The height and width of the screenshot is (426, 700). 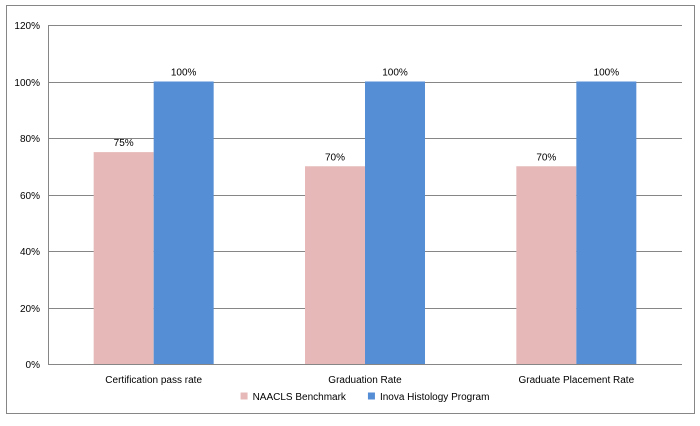 I want to click on x-category-label: Graduate Placement Rate, so click(x=577, y=380).